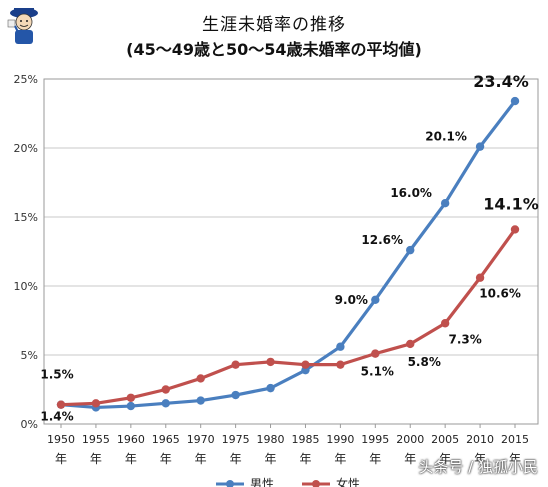 The image size is (548, 487). Describe the element at coordinates (348, 481) in the screenshot. I see `legend-label: 女性` at that location.